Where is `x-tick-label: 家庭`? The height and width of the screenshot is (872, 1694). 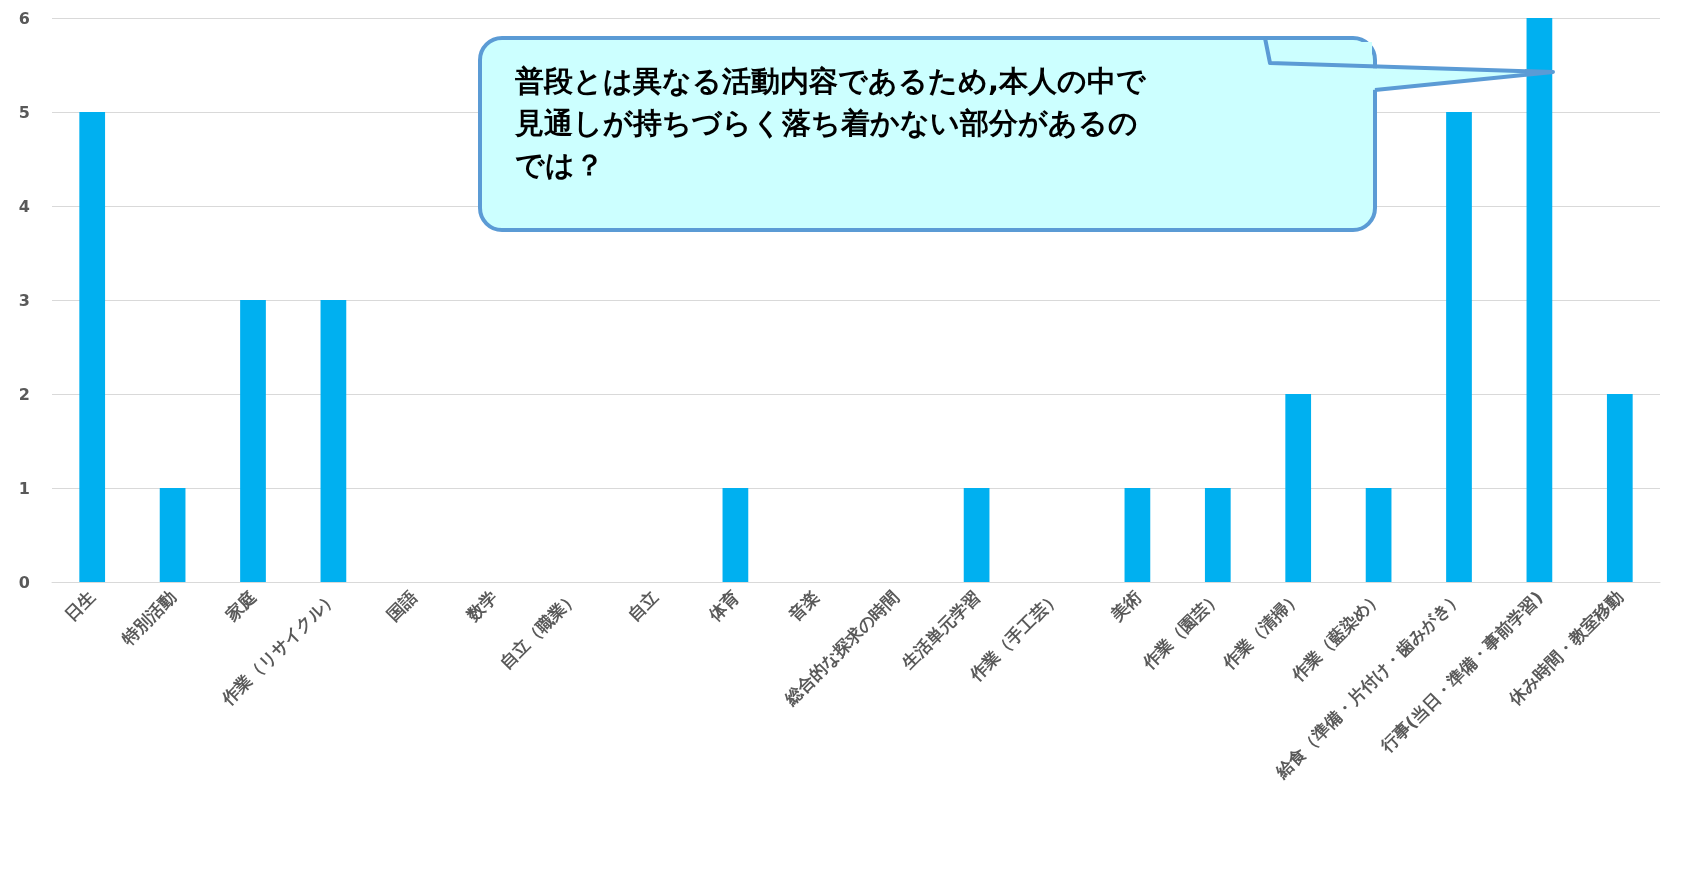
x-tick-label: 家庭 is located at coordinates (241, 606).